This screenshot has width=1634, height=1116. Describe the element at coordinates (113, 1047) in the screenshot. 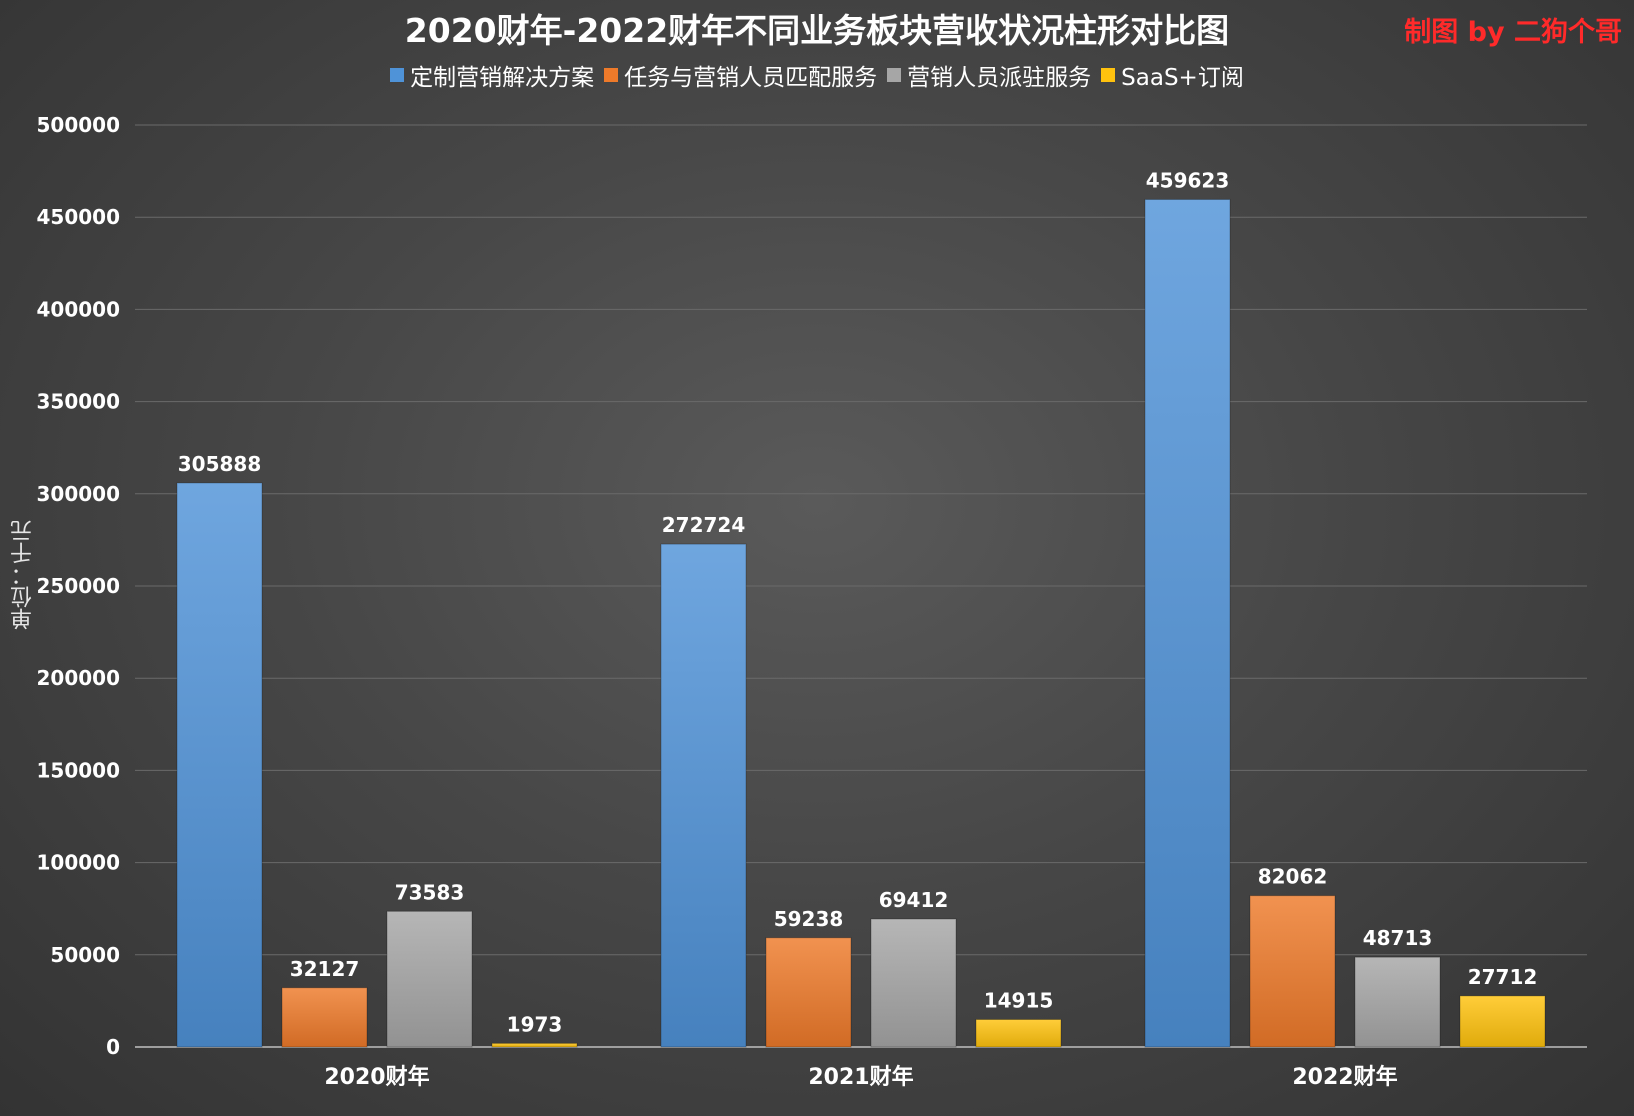

I see `y-tick-label: 0` at that location.